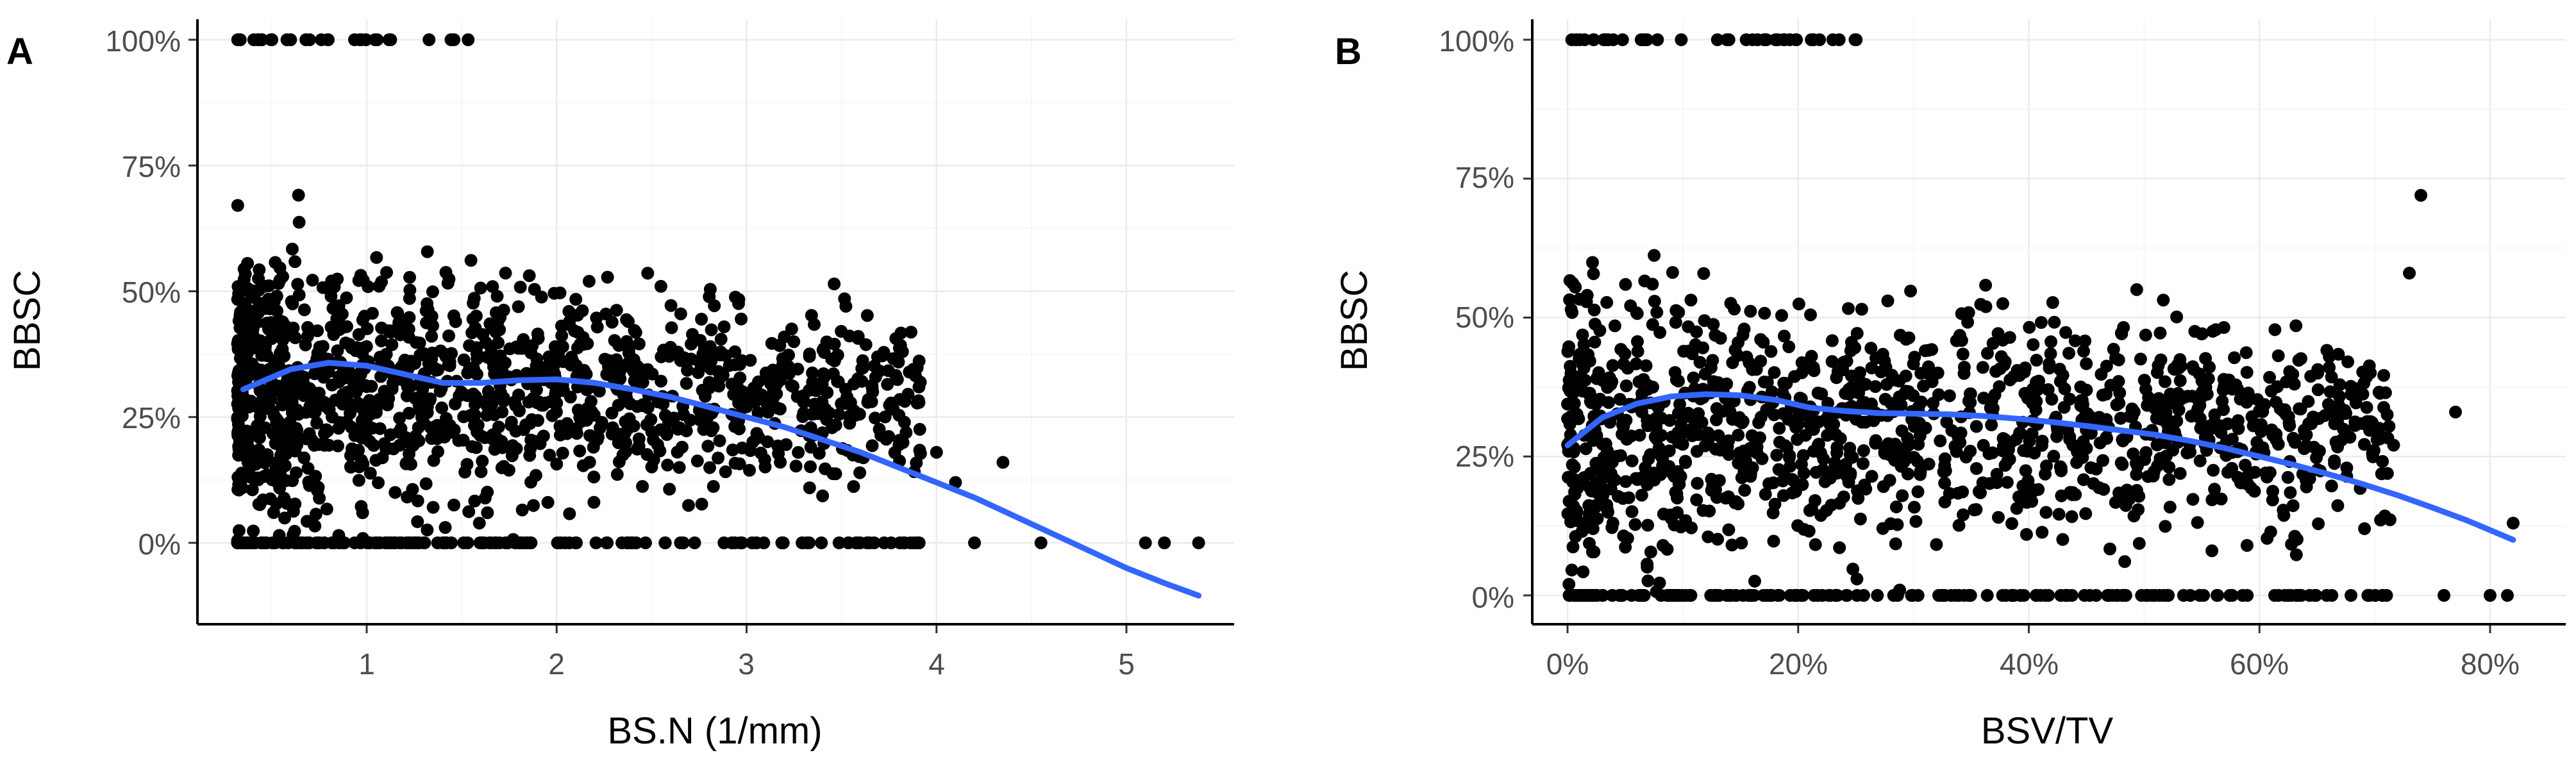 The image size is (2576, 771). I want to click on panel-b-x-tick-label: 60%, so click(2259, 664).